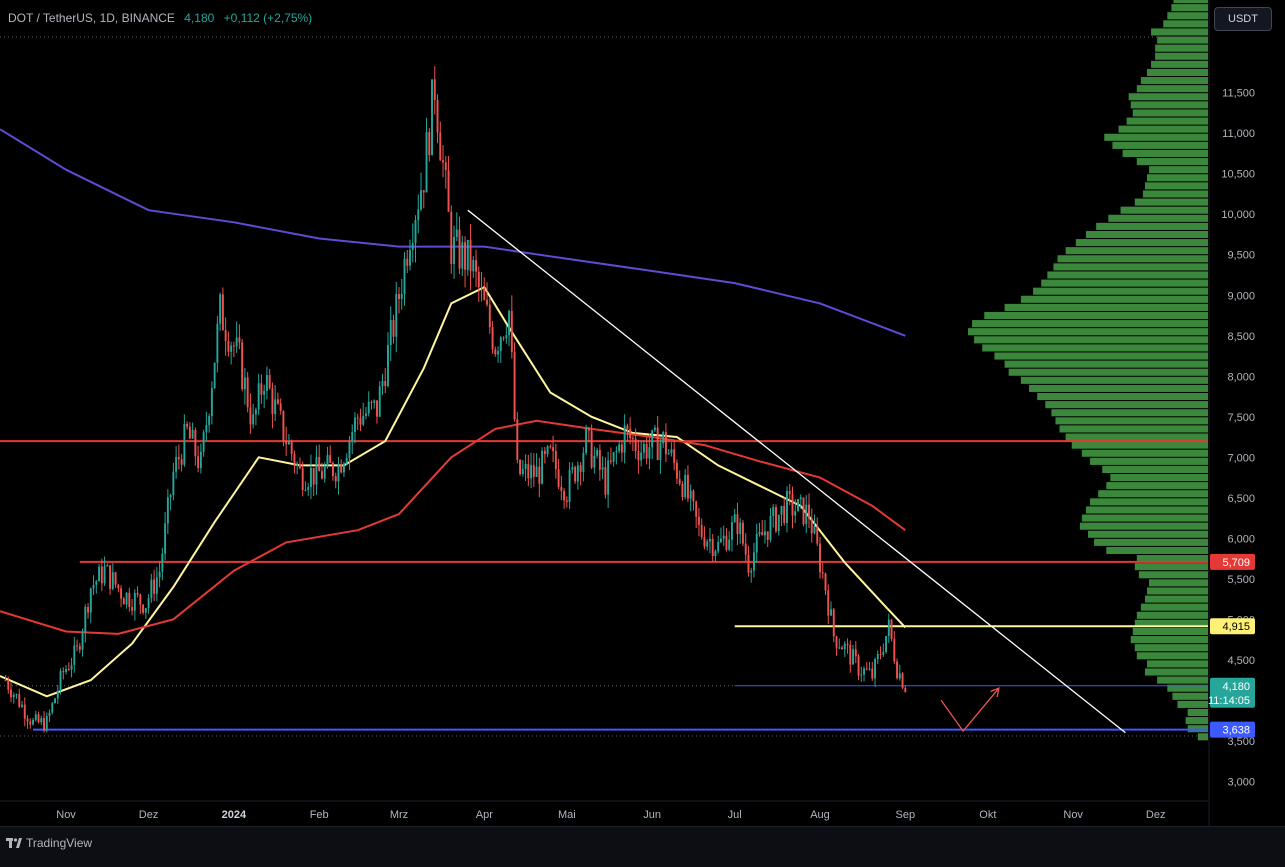 Image resolution: width=1285 pixels, height=867 pixels. Describe the element at coordinates (1232, 626) in the screenshot. I see `level-tag-4915-bg` at that location.